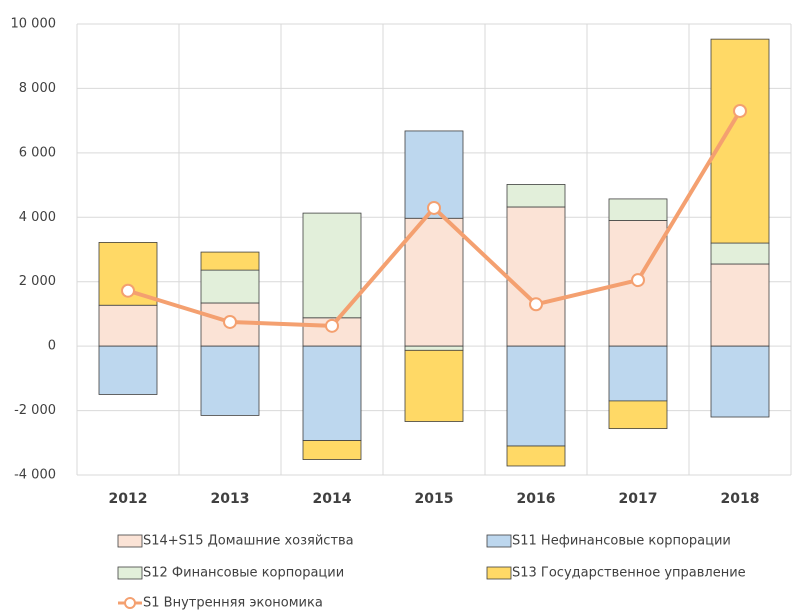 This screenshot has height=613, width=804. Describe the element at coordinates (35, 410) in the screenshot. I see `y-tick-label: -2 000` at that location.